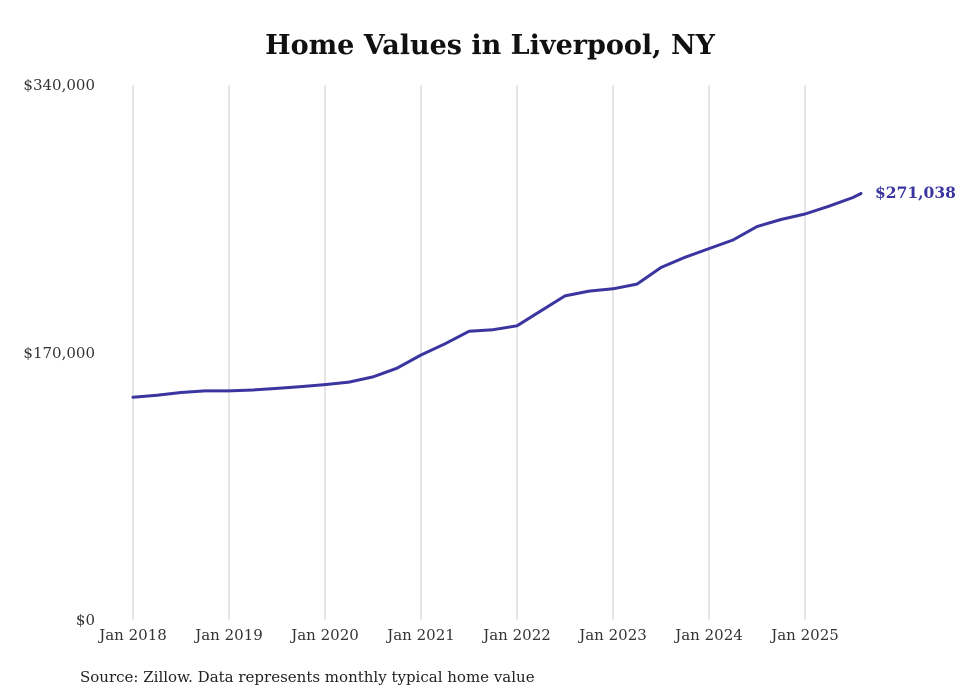  What do you see at coordinates (59, 352) in the screenshot?
I see `y-tick-label: $170,000` at bounding box center [59, 352].